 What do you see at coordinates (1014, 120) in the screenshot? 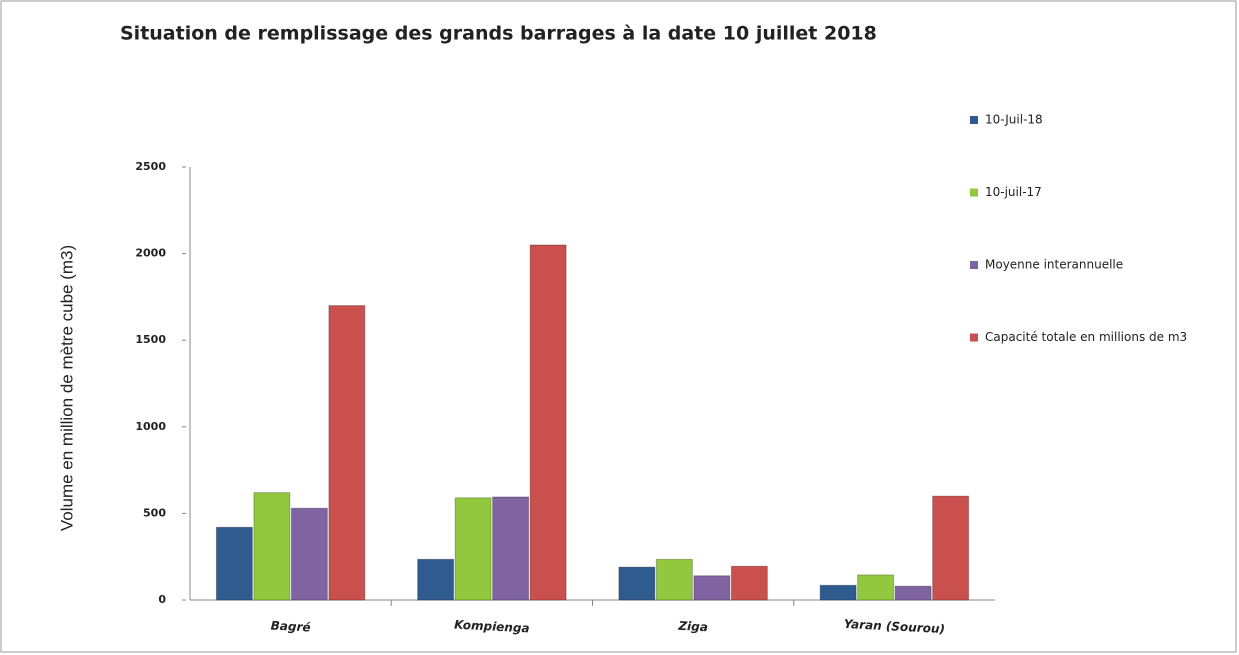
I see `legend-label: 10-Juil-18` at bounding box center [1014, 120].